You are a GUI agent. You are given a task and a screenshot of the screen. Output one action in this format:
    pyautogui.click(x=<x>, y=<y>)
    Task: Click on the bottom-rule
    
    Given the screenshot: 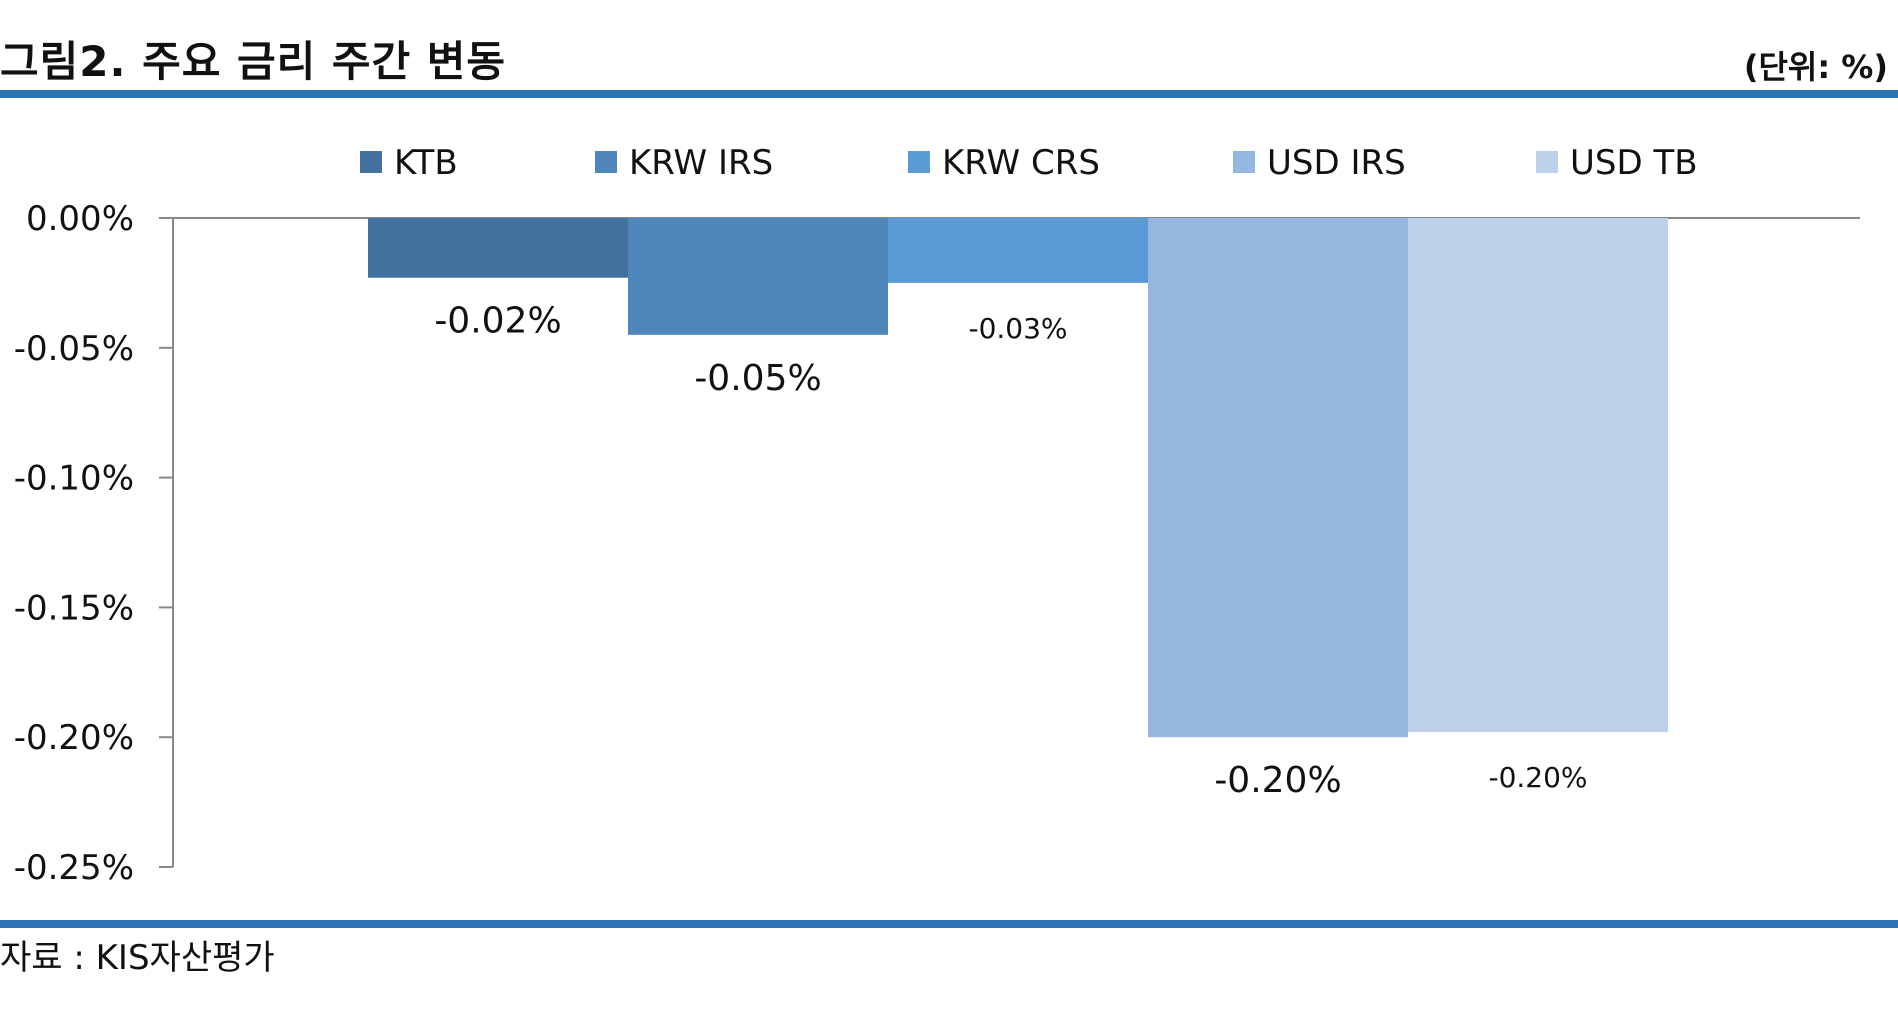 What is the action you would take?
    pyautogui.click(x=949, y=924)
    